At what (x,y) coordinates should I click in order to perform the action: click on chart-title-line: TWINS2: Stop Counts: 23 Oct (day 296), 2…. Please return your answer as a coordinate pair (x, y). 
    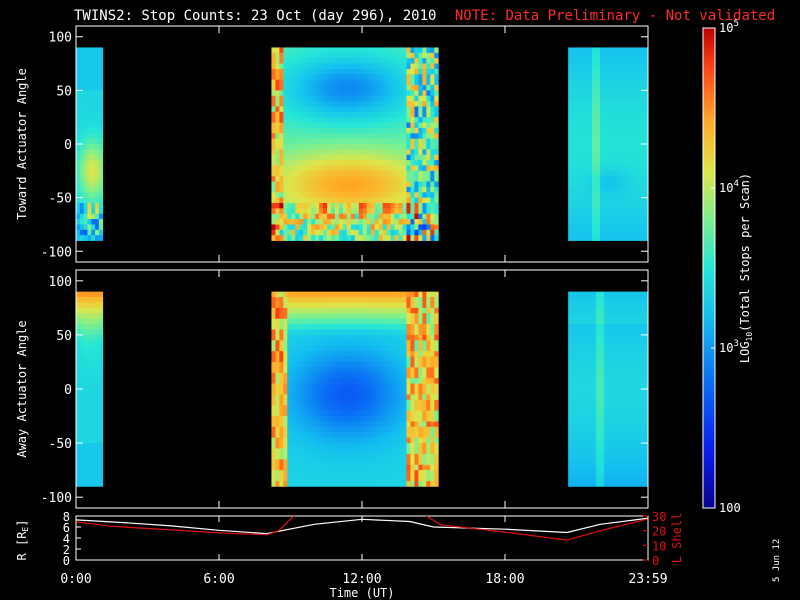
    Looking at the image, I should click on (424, 16).